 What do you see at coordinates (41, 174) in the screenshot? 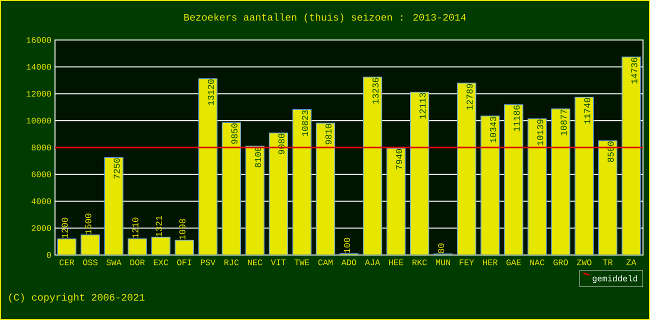
I see `y-tick-label: 6000` at bounding box center [41, 174].